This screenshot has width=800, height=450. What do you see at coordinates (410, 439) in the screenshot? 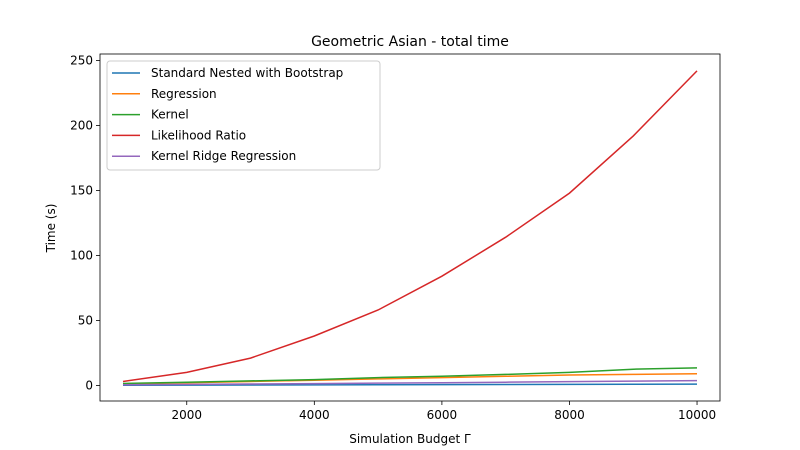
I see `x-axis-label: Simulation Budget Γ` at bounding box center [410, 439].